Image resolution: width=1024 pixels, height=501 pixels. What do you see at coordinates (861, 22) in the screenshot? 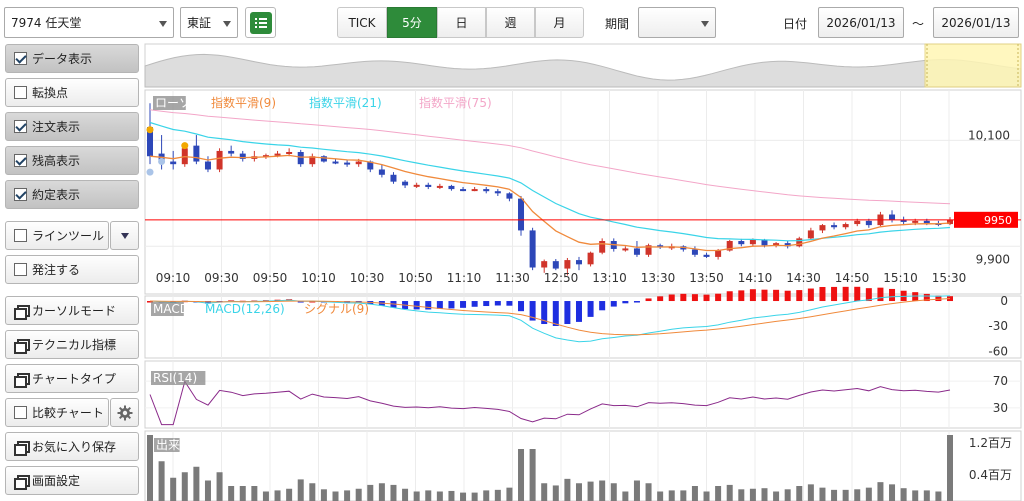
I see `date-from-field: 2026/01/13` at bounding box center [861, 22].